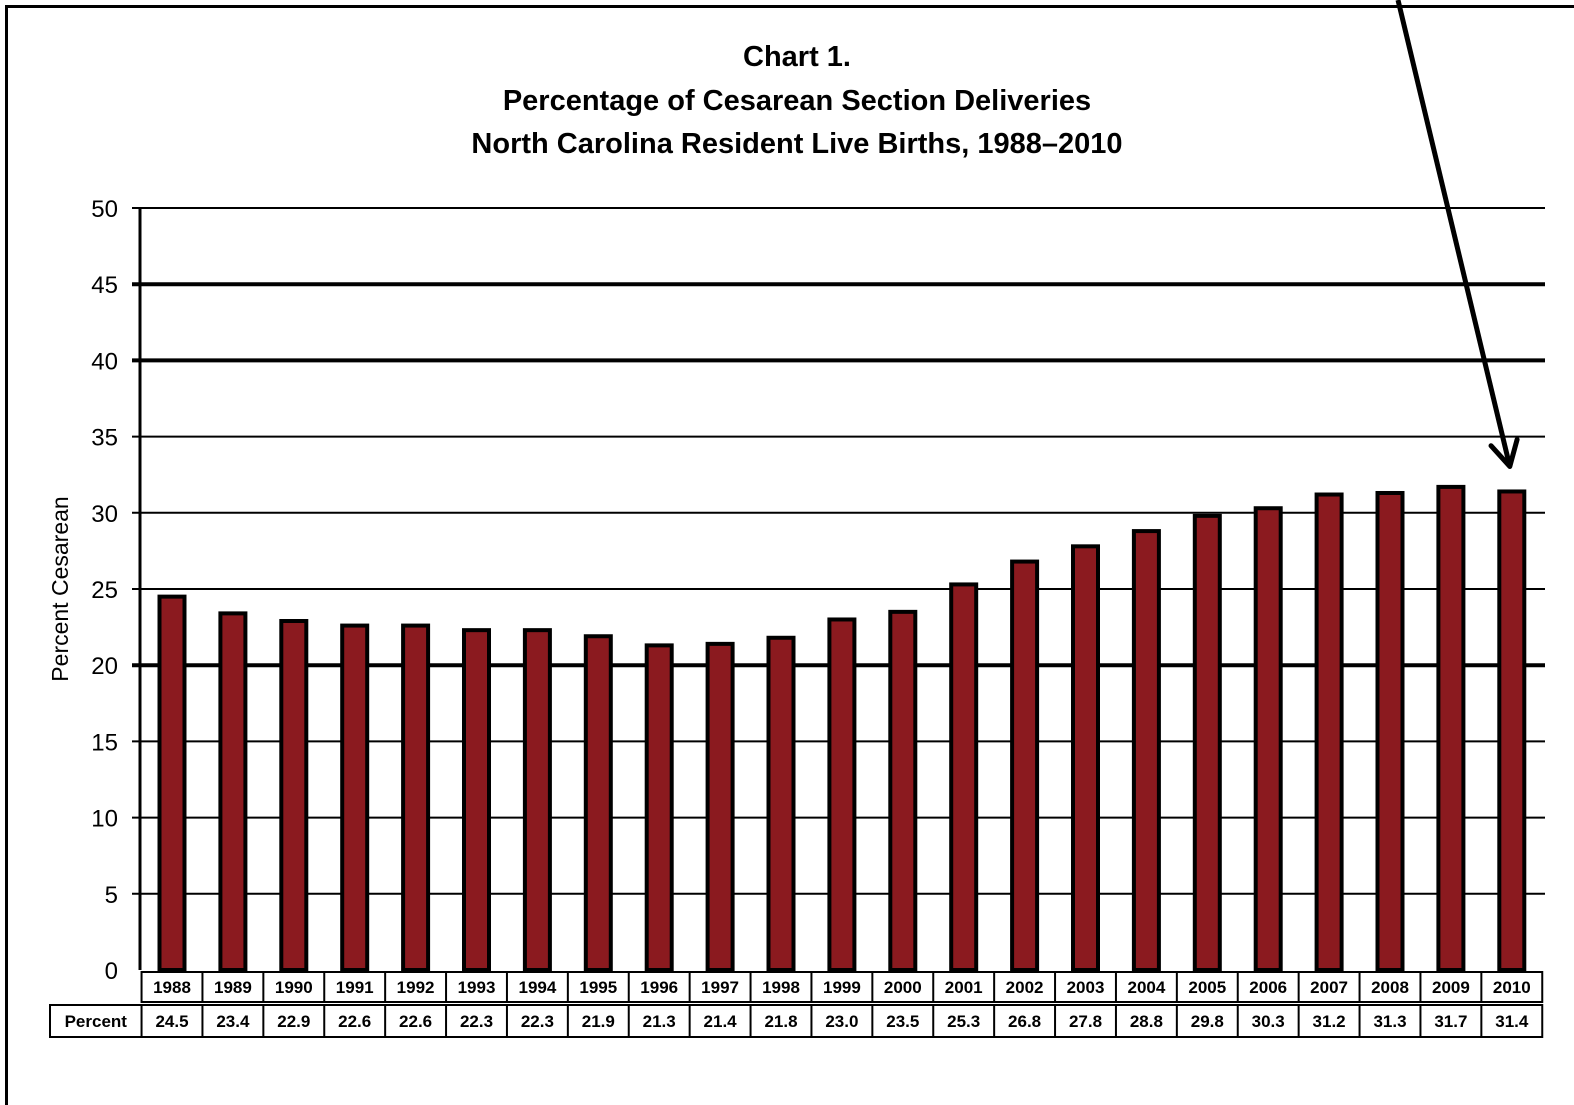  I want to click on x-tick-label: 2009, so click(1451, 987).